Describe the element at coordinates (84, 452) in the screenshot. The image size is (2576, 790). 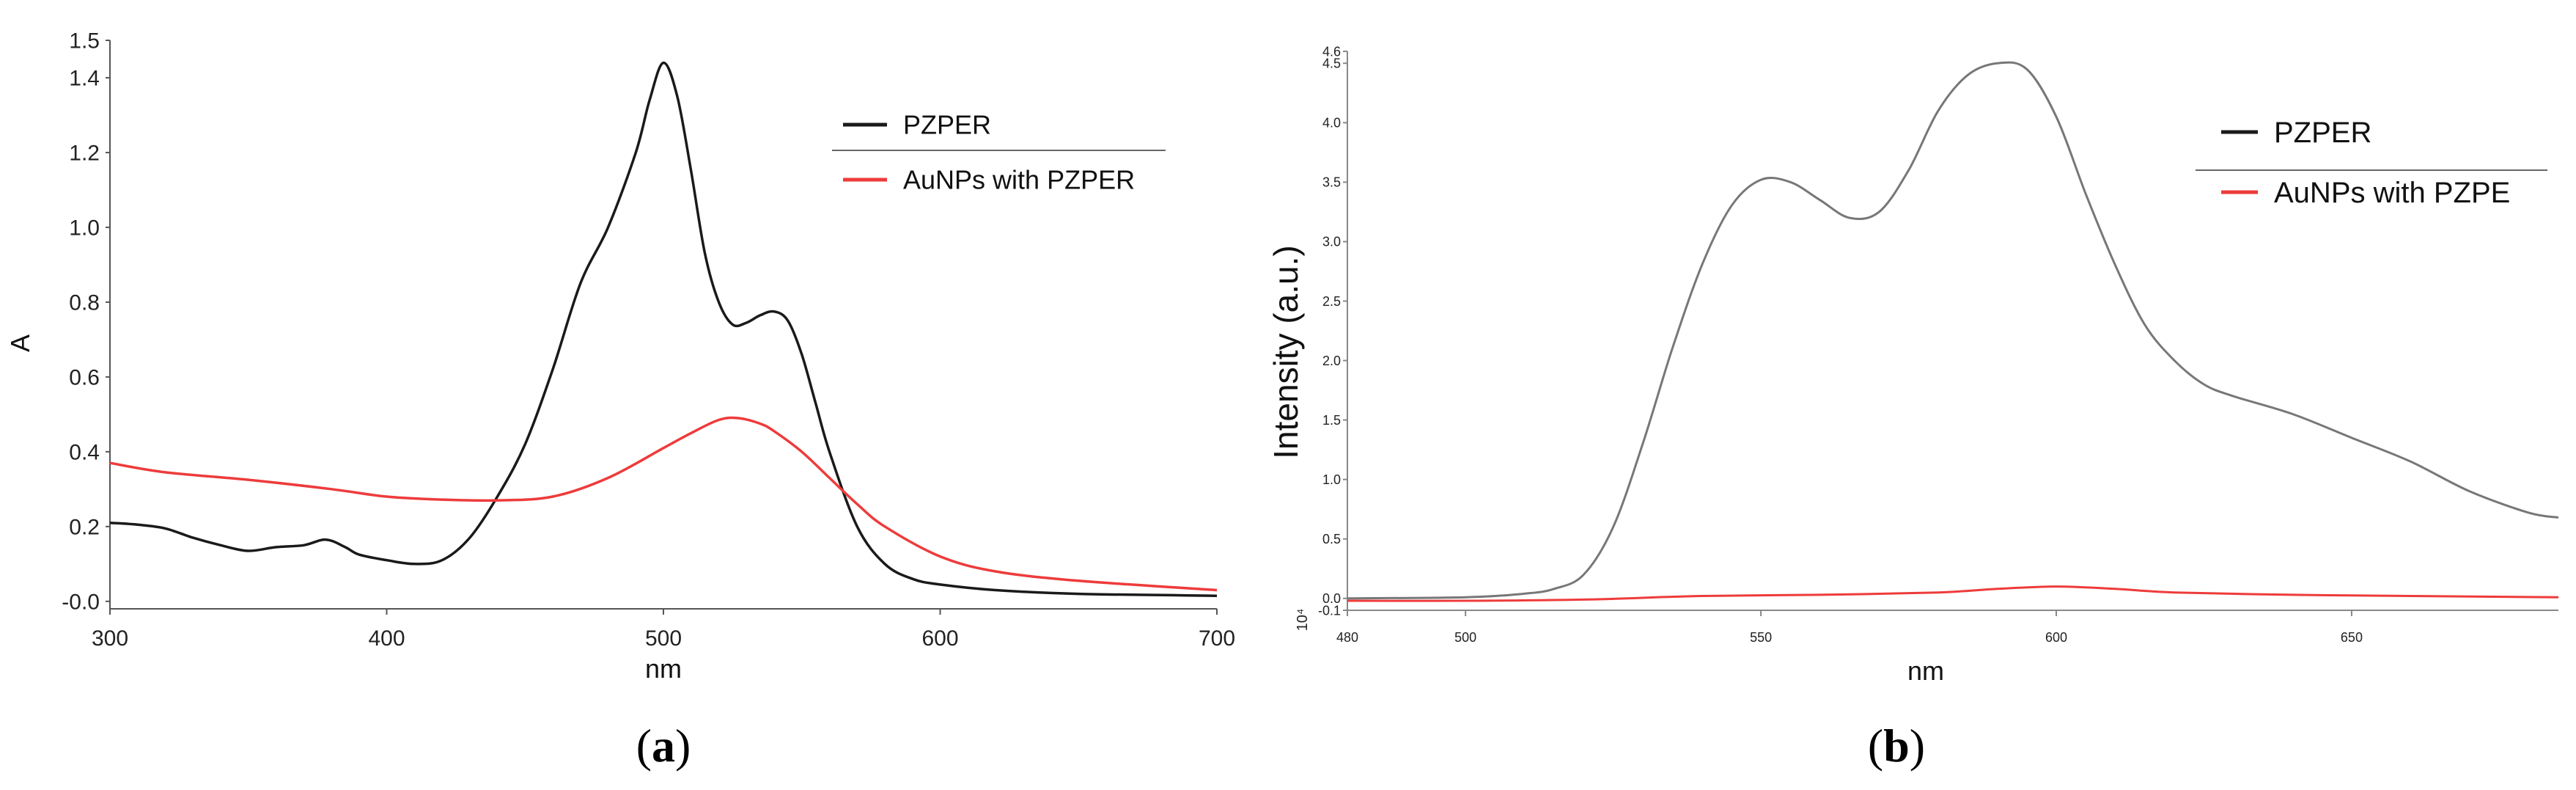
I see `panel-a-y-tick-label: 0.4` at that location.